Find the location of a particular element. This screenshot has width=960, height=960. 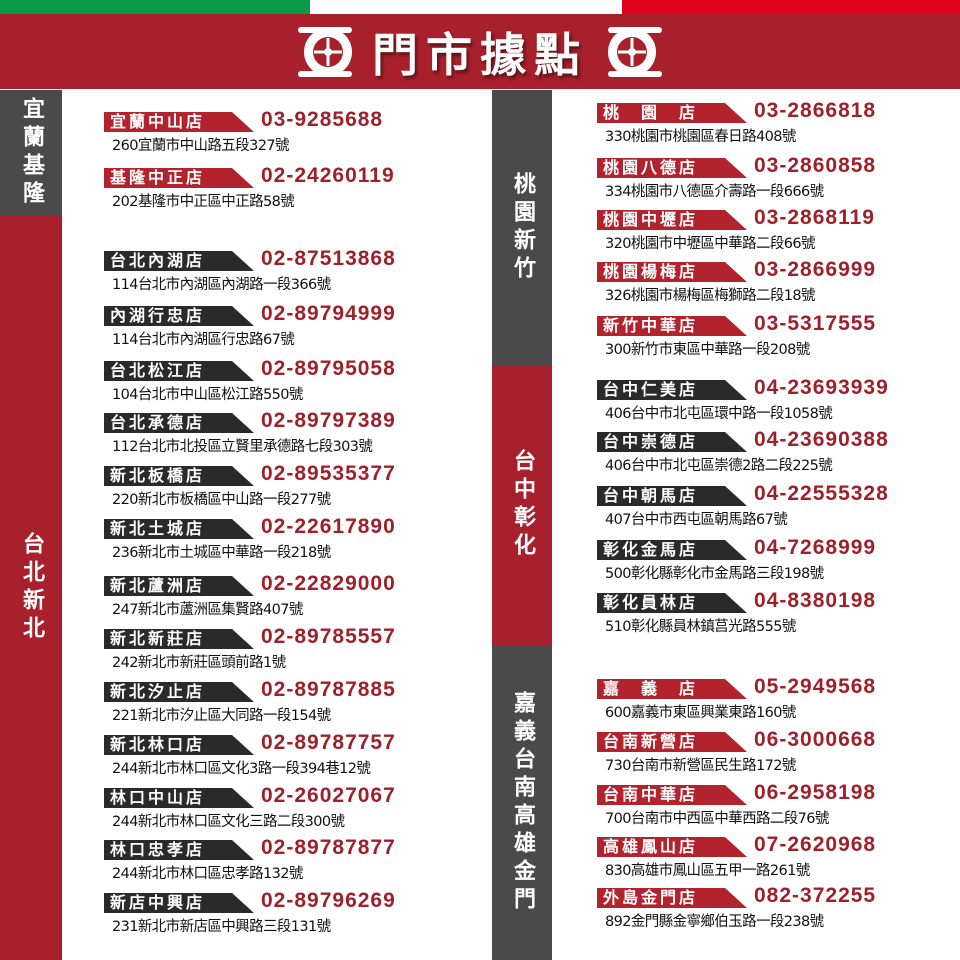

store-name: 桃 園 店 is located at coordinates (672, 113).